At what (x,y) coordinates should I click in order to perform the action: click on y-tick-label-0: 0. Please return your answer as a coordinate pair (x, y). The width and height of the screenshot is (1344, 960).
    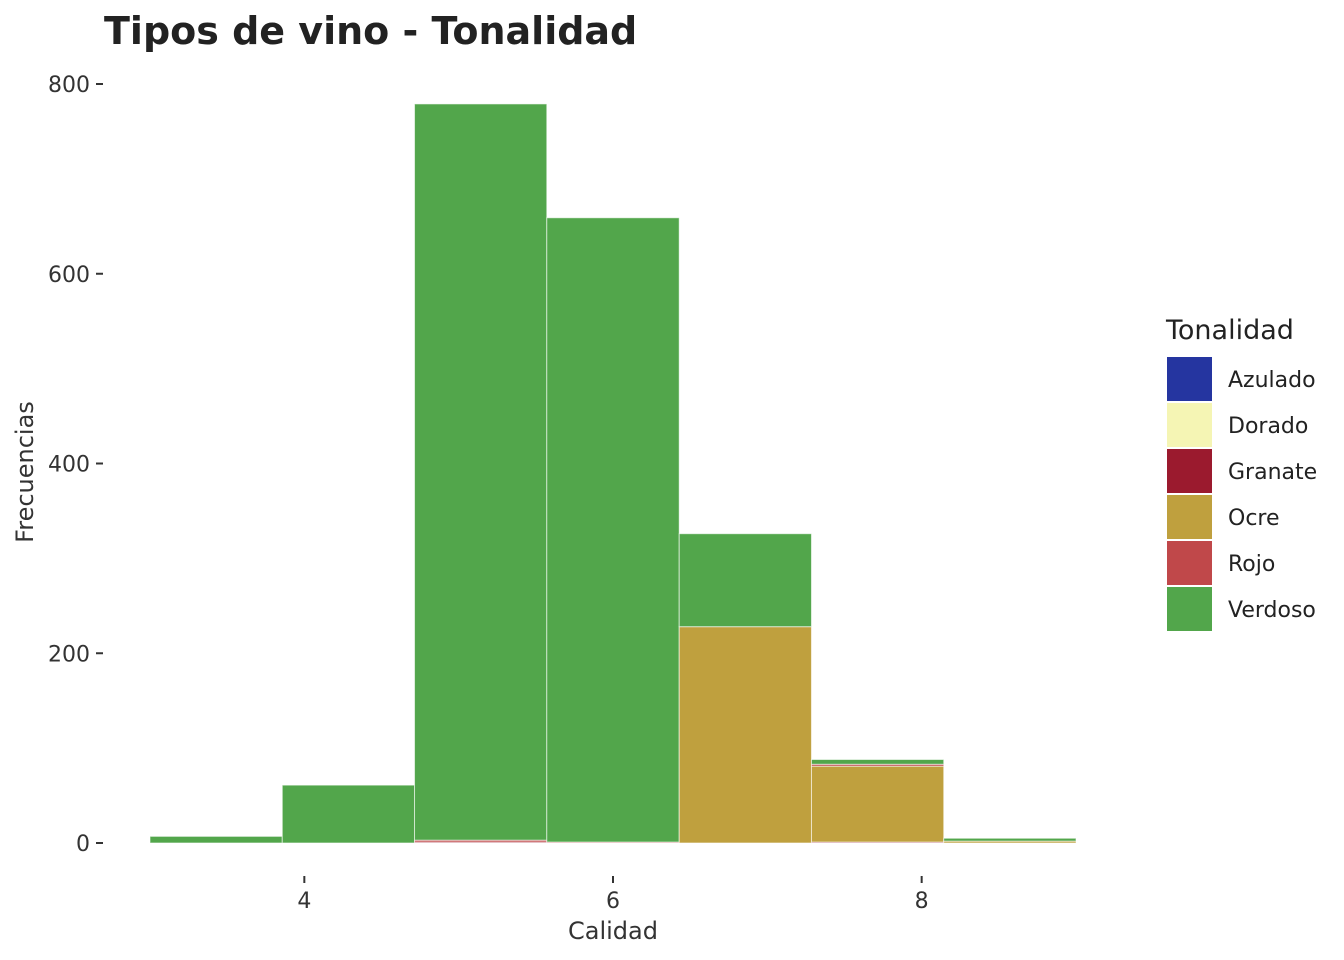
    Looking at the image, I should click on (83, 844).